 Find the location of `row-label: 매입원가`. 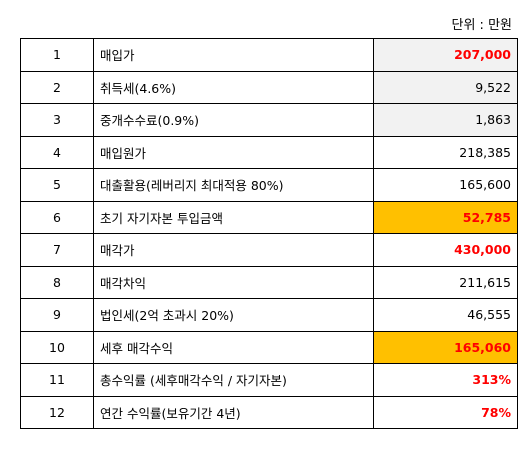

row-label: 매입원가 is located at coordinates (233, 152).